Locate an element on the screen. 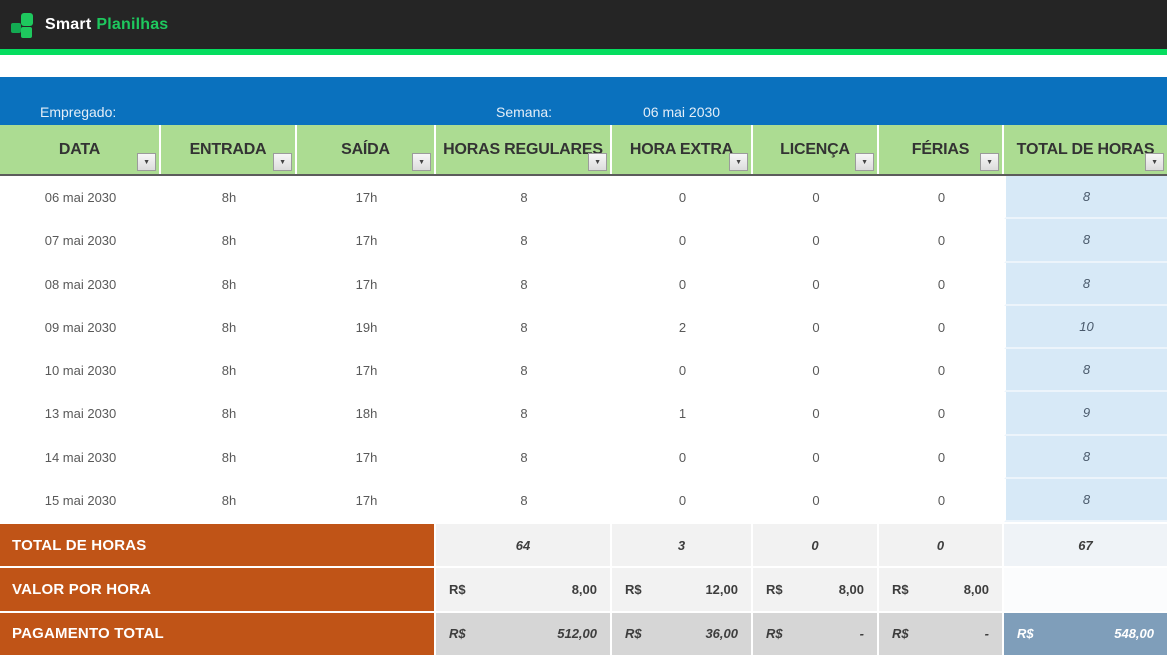  summary-total-all: 67 is located at coordinates (1085, 545).